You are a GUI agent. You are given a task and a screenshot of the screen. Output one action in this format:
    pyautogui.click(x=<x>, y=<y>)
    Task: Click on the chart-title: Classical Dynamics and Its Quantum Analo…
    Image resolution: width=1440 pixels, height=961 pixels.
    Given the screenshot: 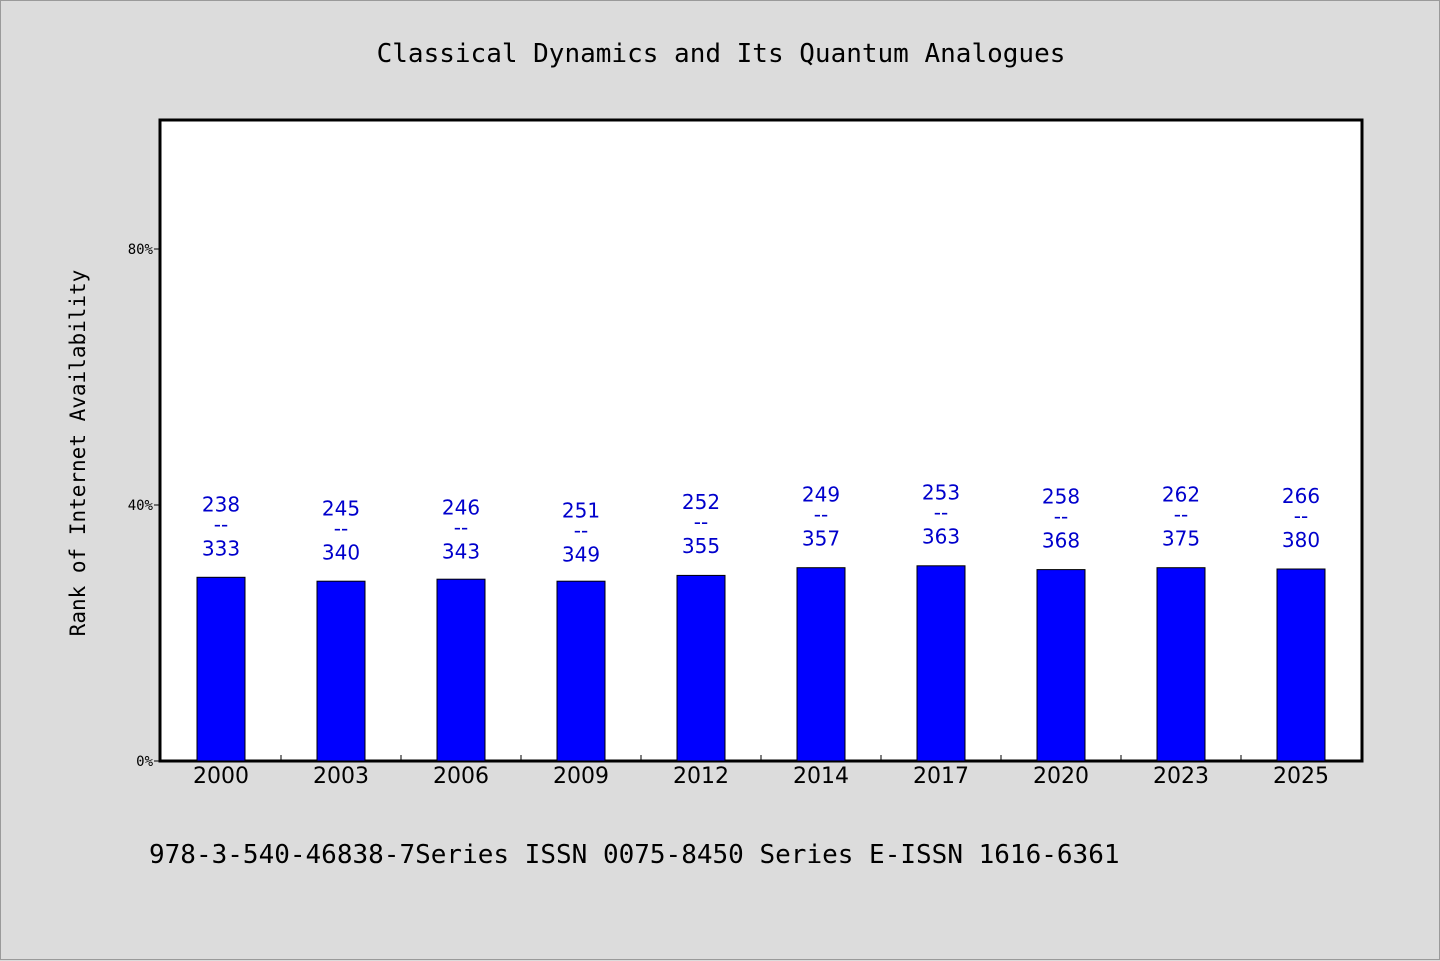 What is the action you would take?
    pyautogui.click(x=721, y=54)
    